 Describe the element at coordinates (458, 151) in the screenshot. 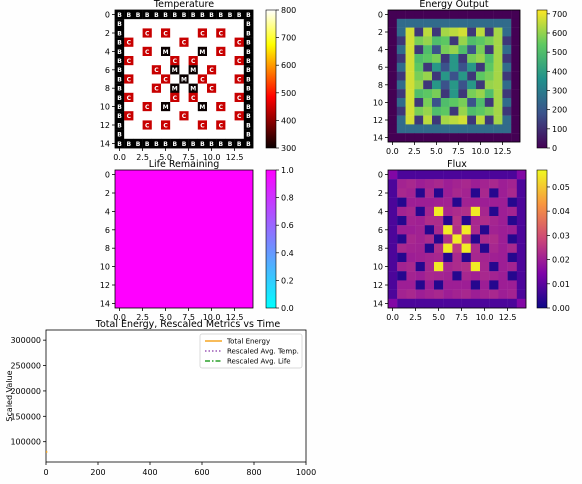

I see `energy-xtick-label: 7.5` at that location.